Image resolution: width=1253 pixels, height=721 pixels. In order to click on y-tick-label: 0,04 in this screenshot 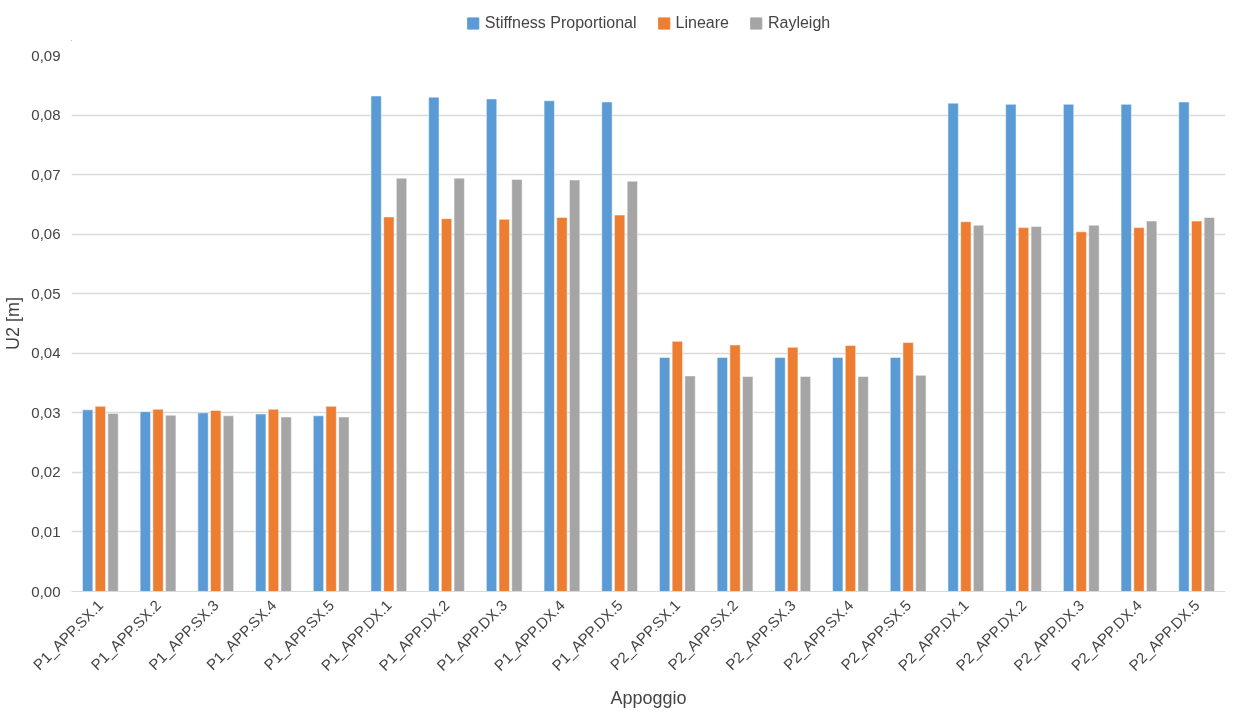, I will do `click(46, 353)`.